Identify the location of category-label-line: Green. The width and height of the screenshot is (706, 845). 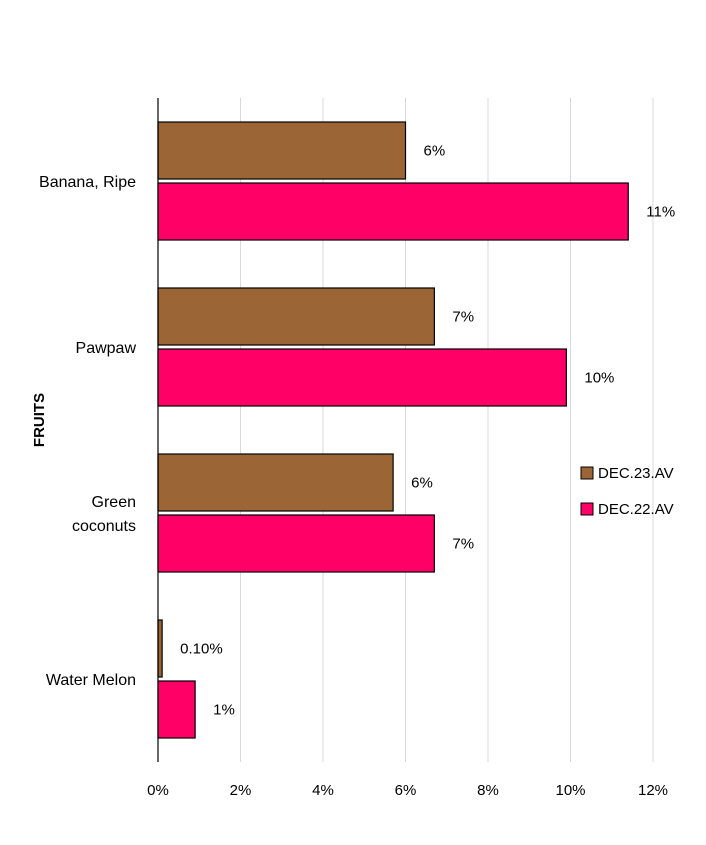
(114, 502).